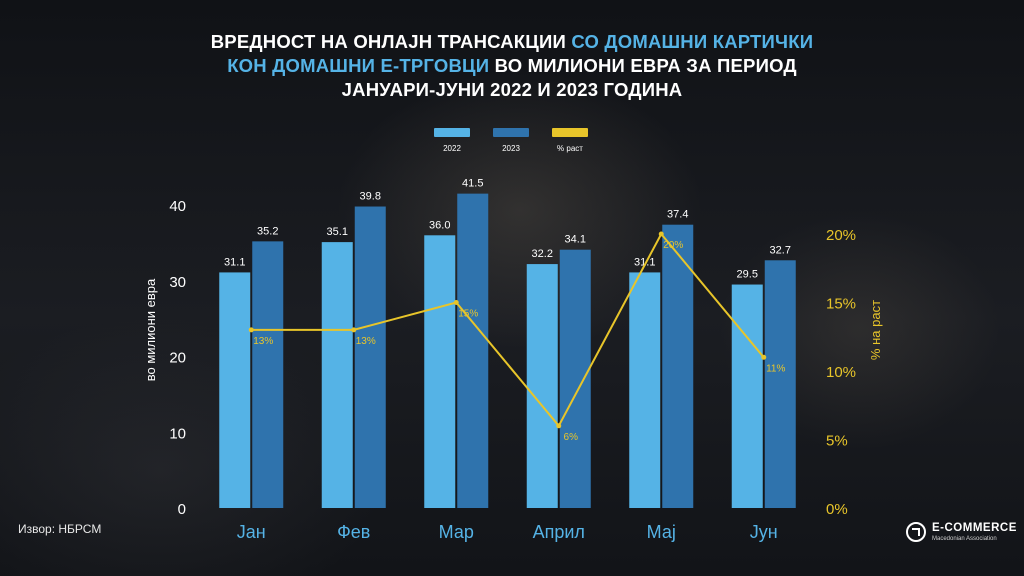  What do you see at coordinates (452, 148) in the screenshot?
I see `legend-label: 2022` at bounding box center [452, 148].